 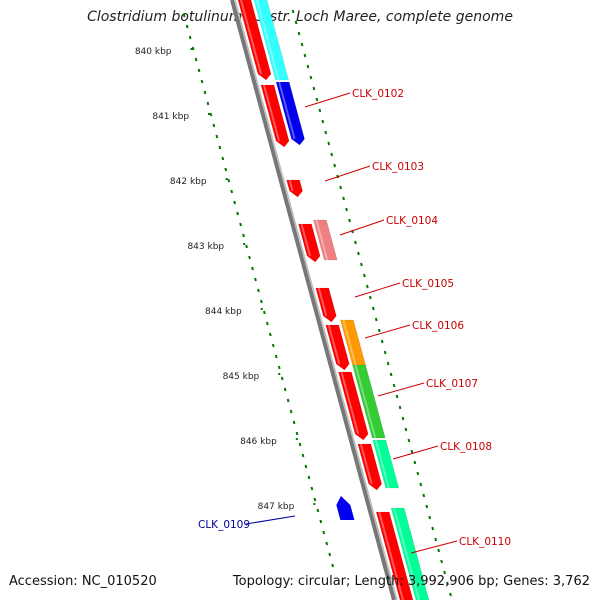 What do you see at coordinates (412, 221) in the screenshot?
I see `gene-label: CLK_0104` at bounding box center [412, 221].